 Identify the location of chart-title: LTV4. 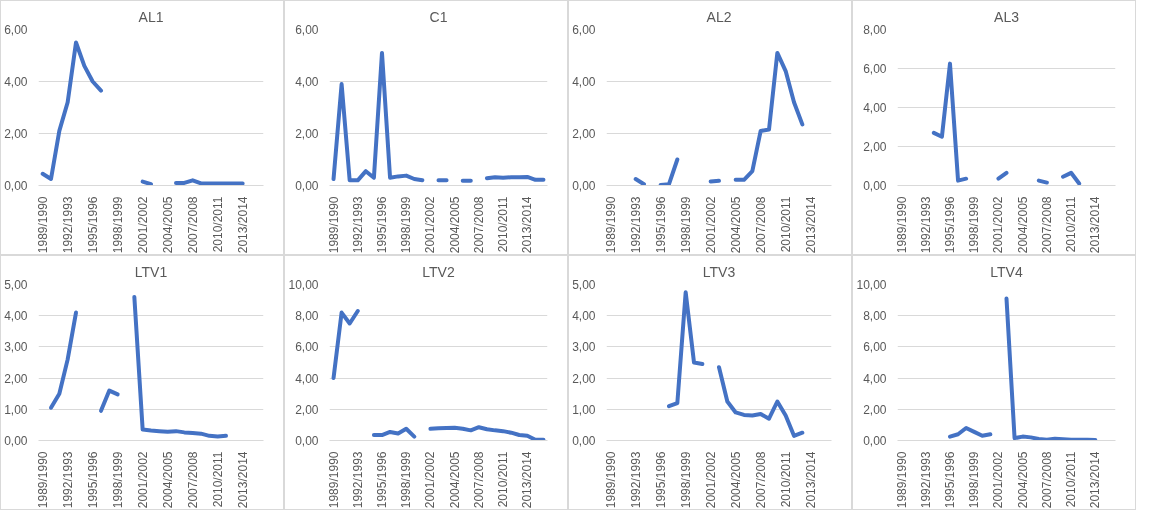
(1006, 271).